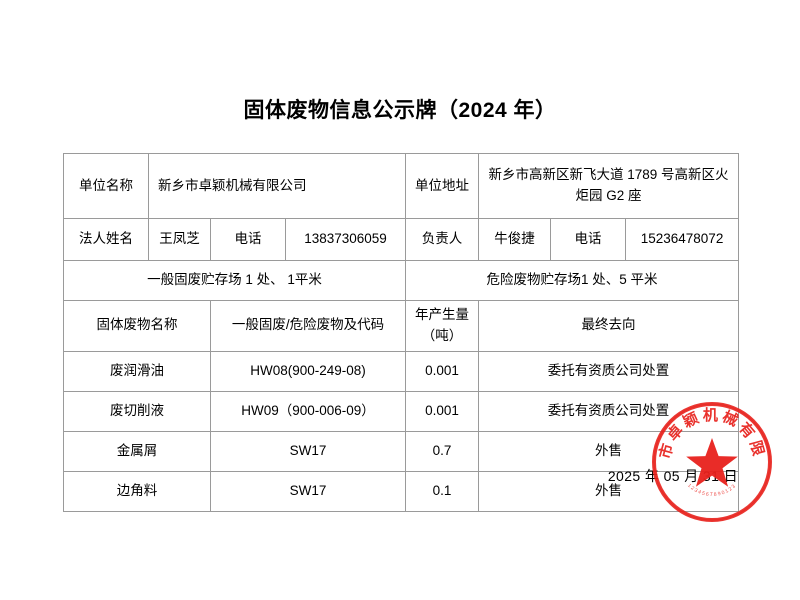 The height and width of the screenshot is (600, 800). Describe the element at coordinates (609, 186) in the screenshot. I see `value-company-address: 新乡市高新区新飞大道 1789 号高新区火炬园 G2 座` at that location.